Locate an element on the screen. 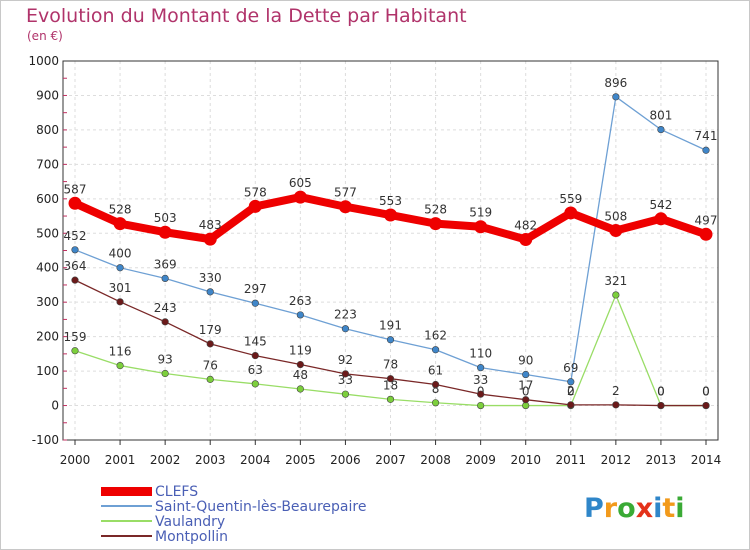 Image resolution: width=750 pixels, height=550 pixels. data-label: 330 is located at coordinates (210, 278).